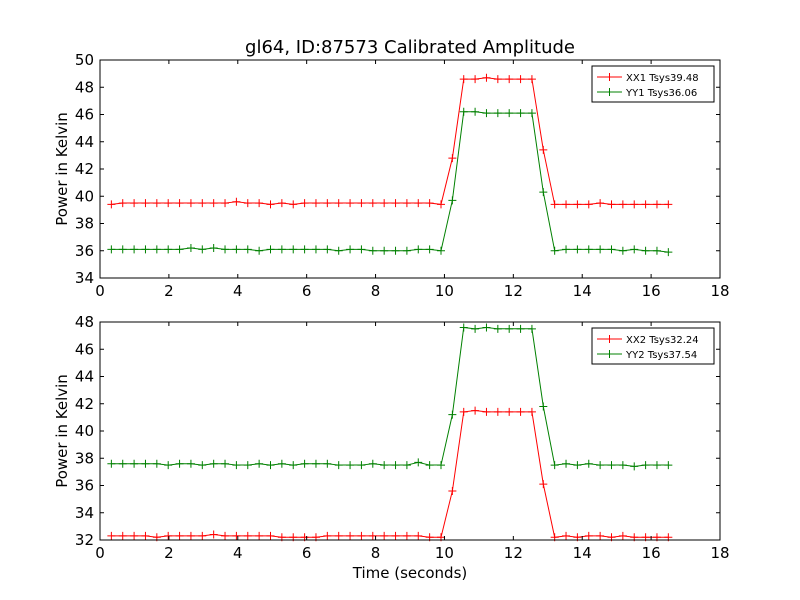 The width and height of the screenshot is (800, 600). Describe the element at coordinates (238, 553) in the screenshot. I see `x-tick-label: 4` at that location.